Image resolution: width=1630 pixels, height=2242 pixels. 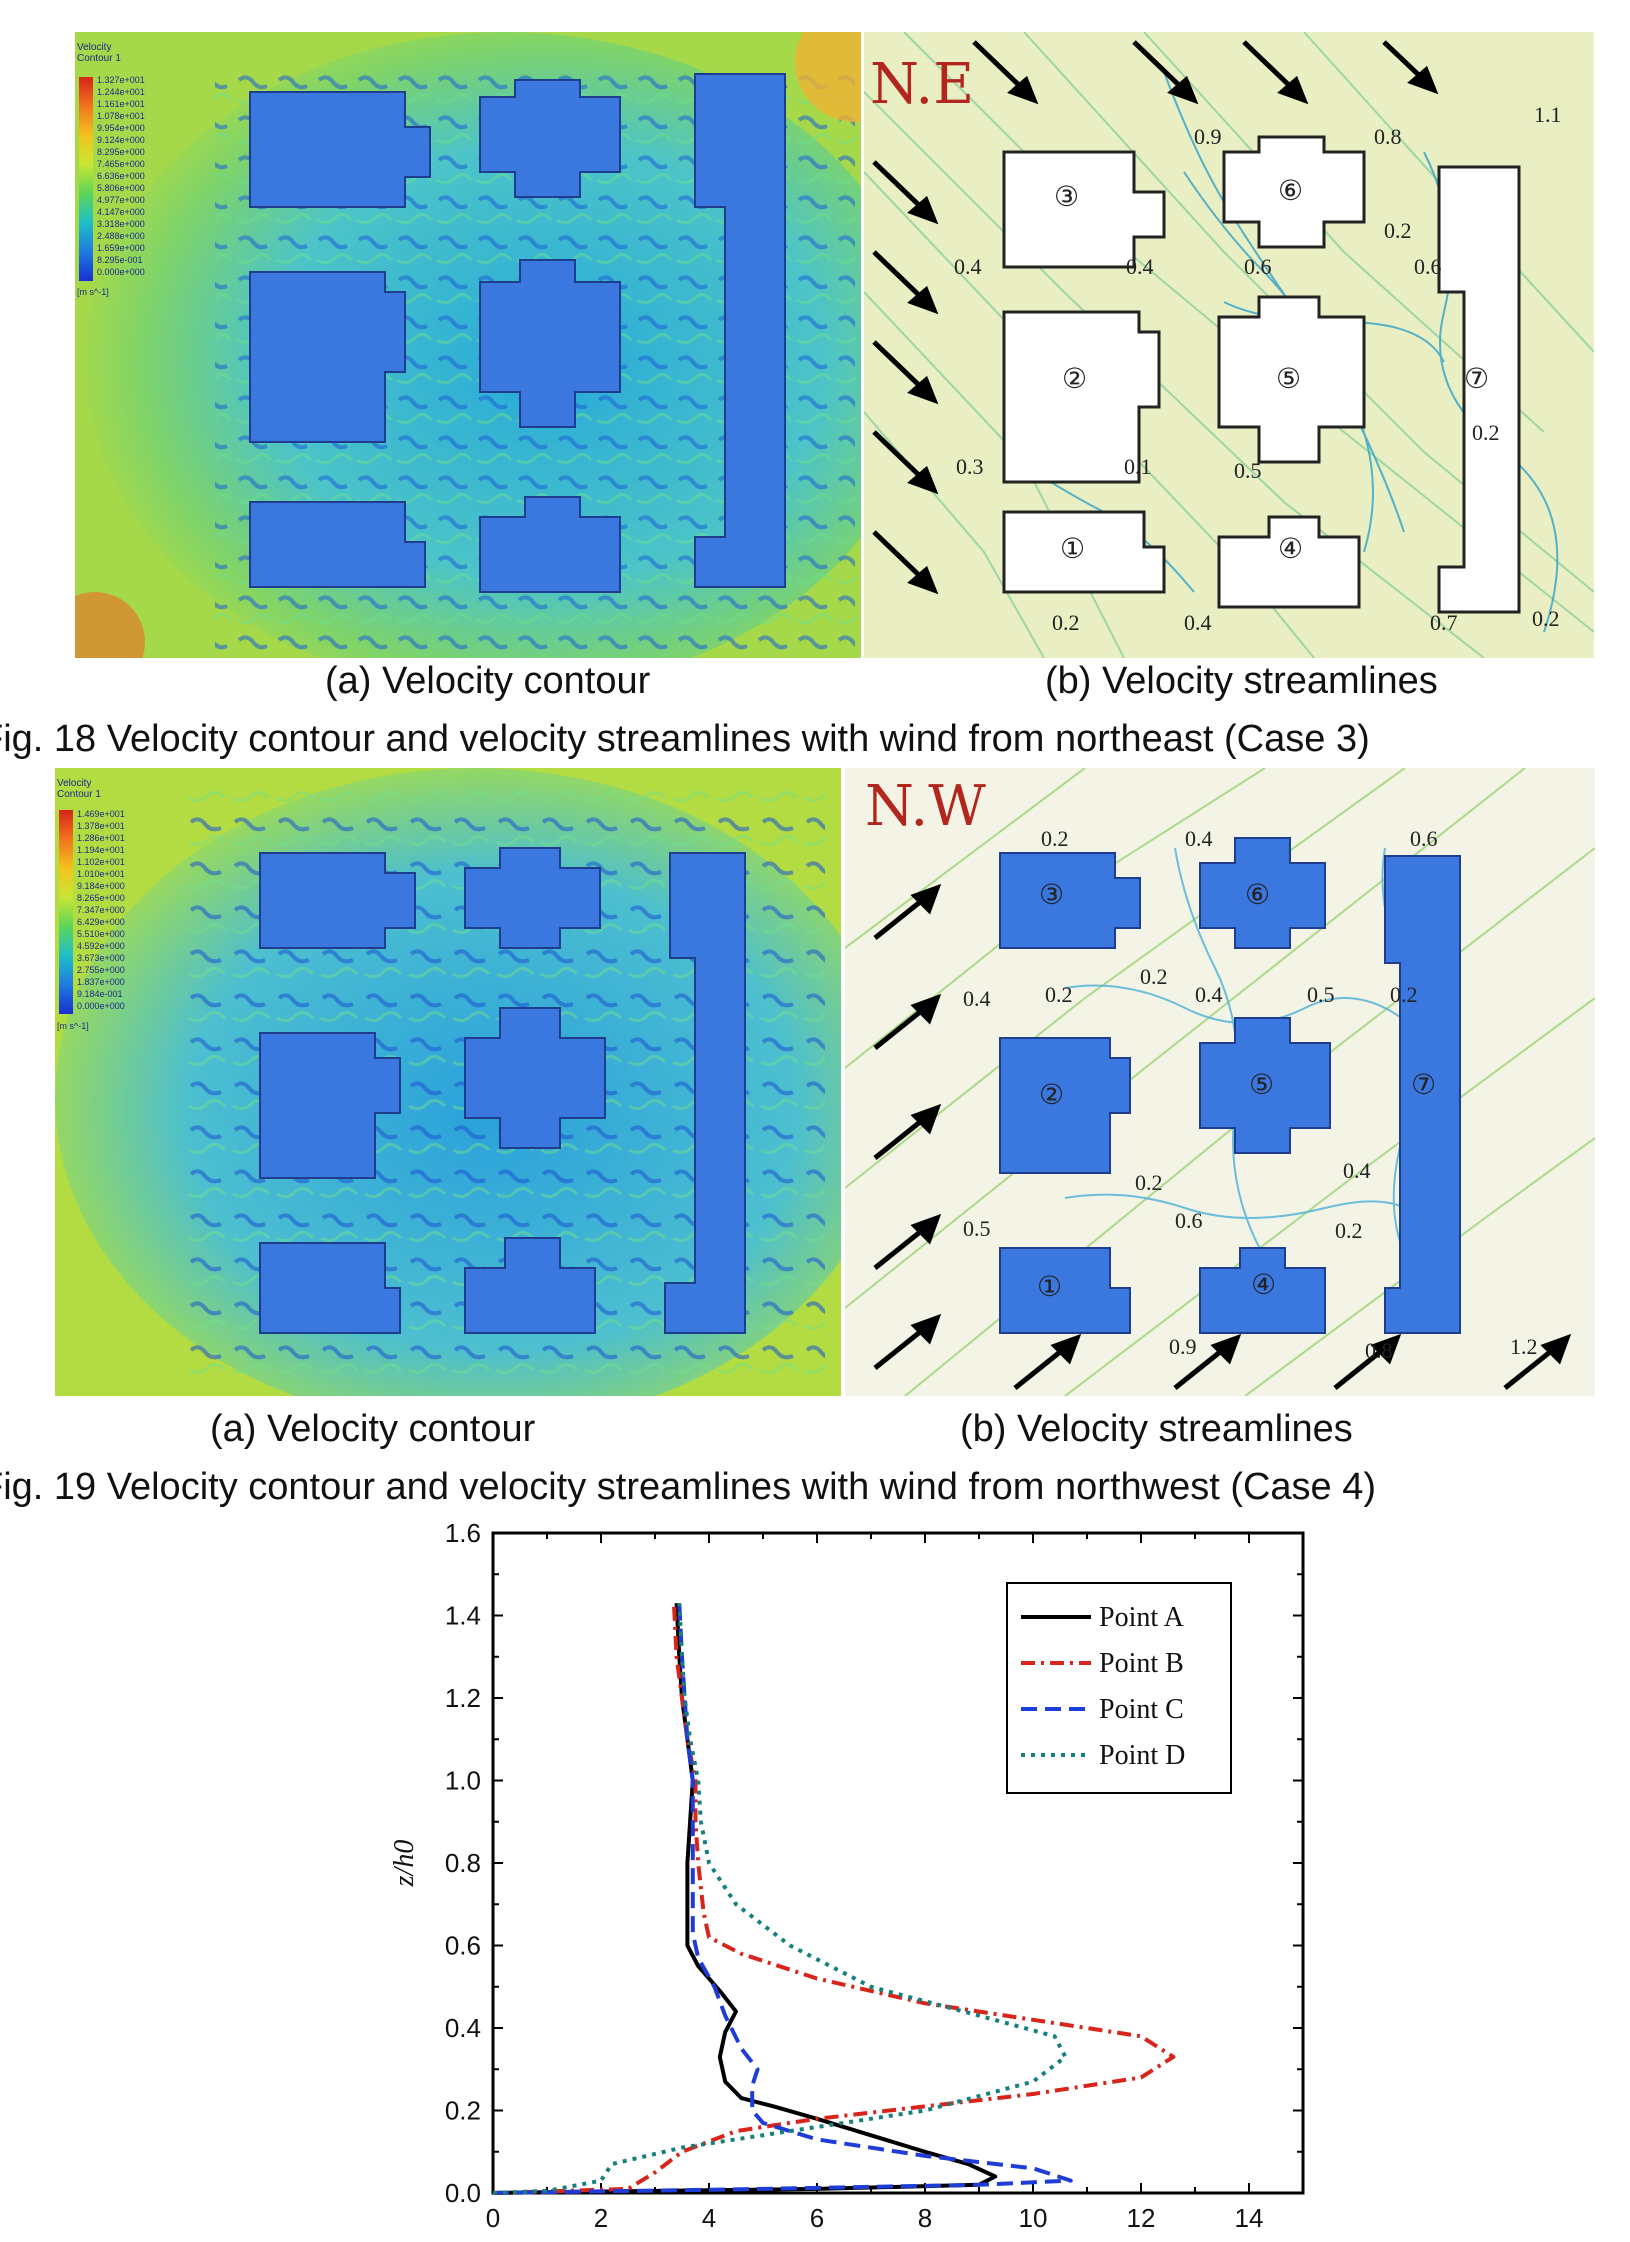 I want to click on fig19-legend-value: 6.429e+000, so click(x=101, y=922).